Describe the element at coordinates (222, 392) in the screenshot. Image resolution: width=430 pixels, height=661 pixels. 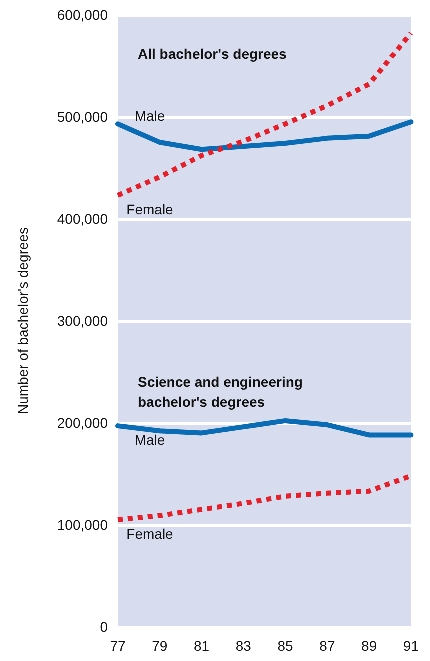
I see `annotation: Science and engineering bachelor's degrees` at that location.